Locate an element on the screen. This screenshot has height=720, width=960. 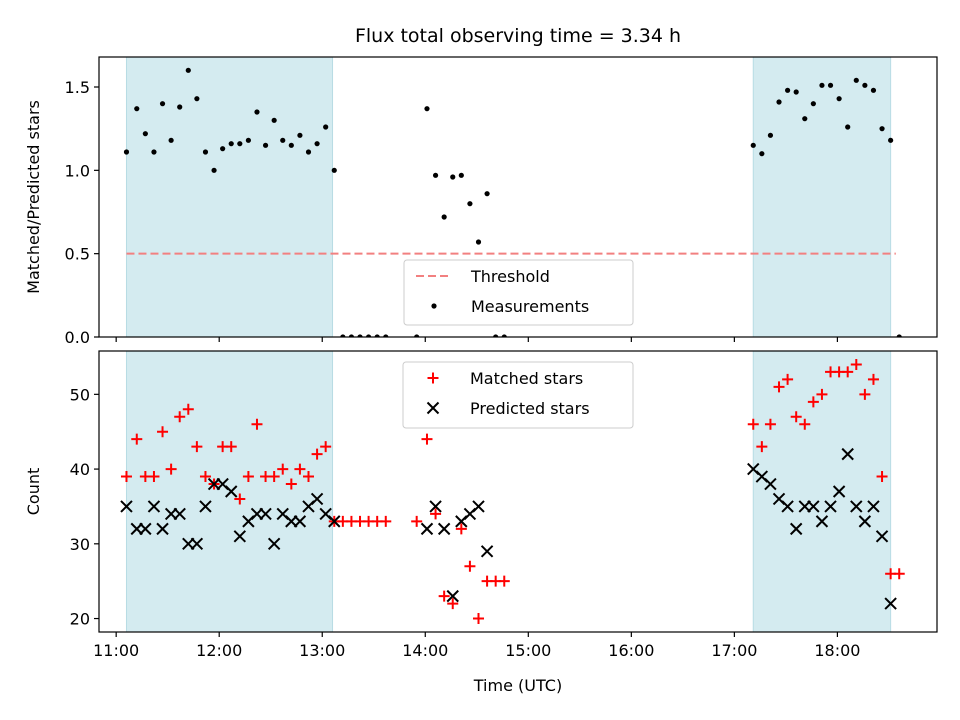
x-tick-label: 15:00 is located at coordinates (528, 650).